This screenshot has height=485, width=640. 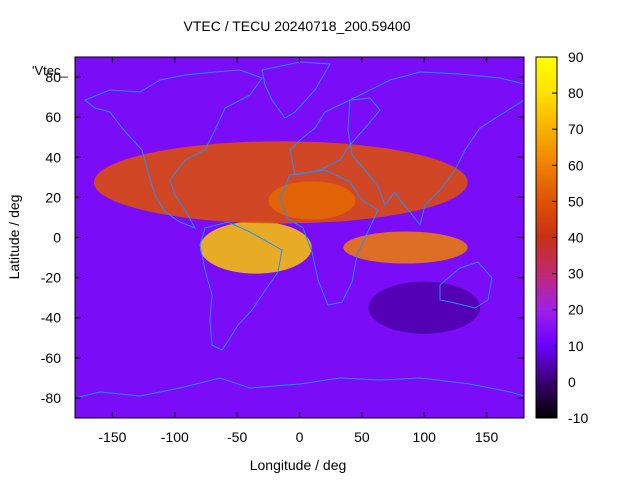 I want to click on coastline-africa, so click(x=329, y=237).